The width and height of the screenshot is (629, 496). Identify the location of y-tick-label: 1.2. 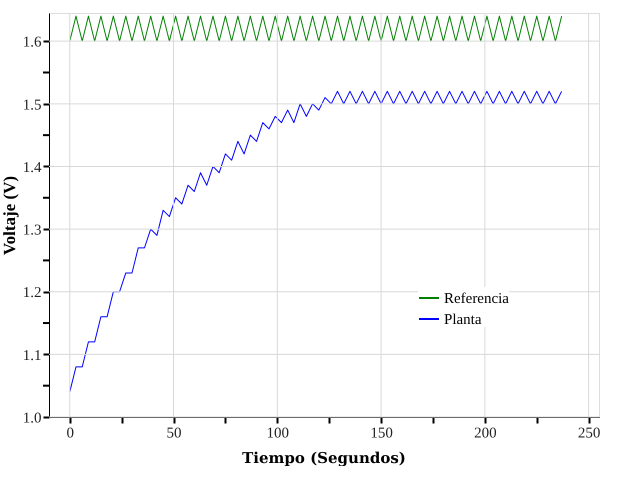
(32, 293).